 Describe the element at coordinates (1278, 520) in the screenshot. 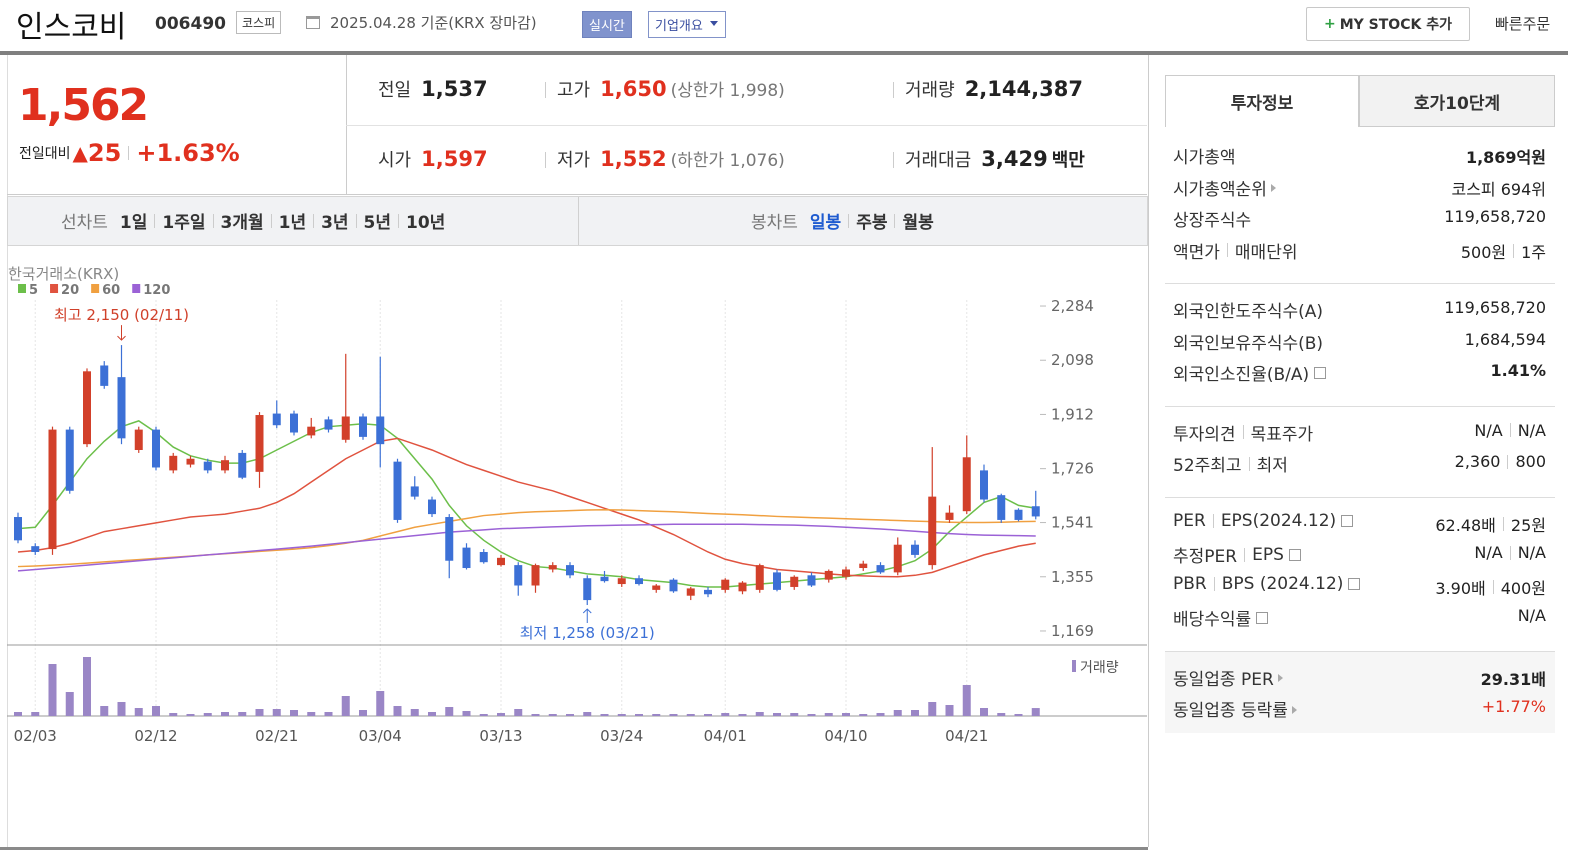

I see `label-part: EPS(2024.12)` at that location.